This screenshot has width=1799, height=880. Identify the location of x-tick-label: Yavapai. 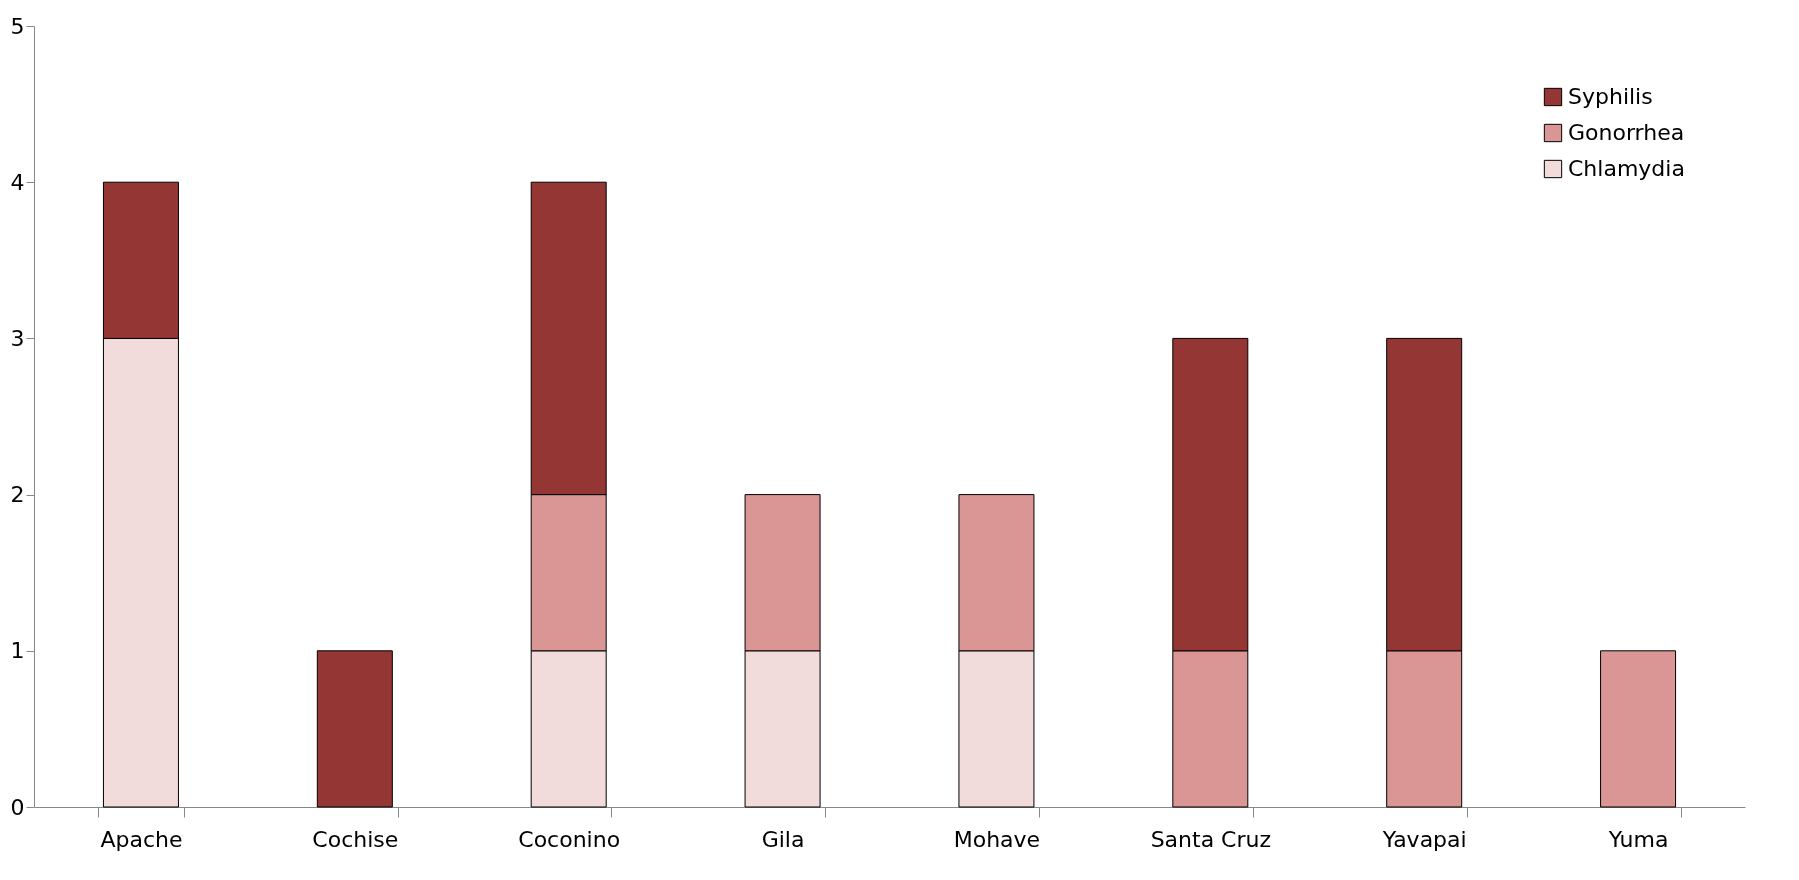
(1424, 839).